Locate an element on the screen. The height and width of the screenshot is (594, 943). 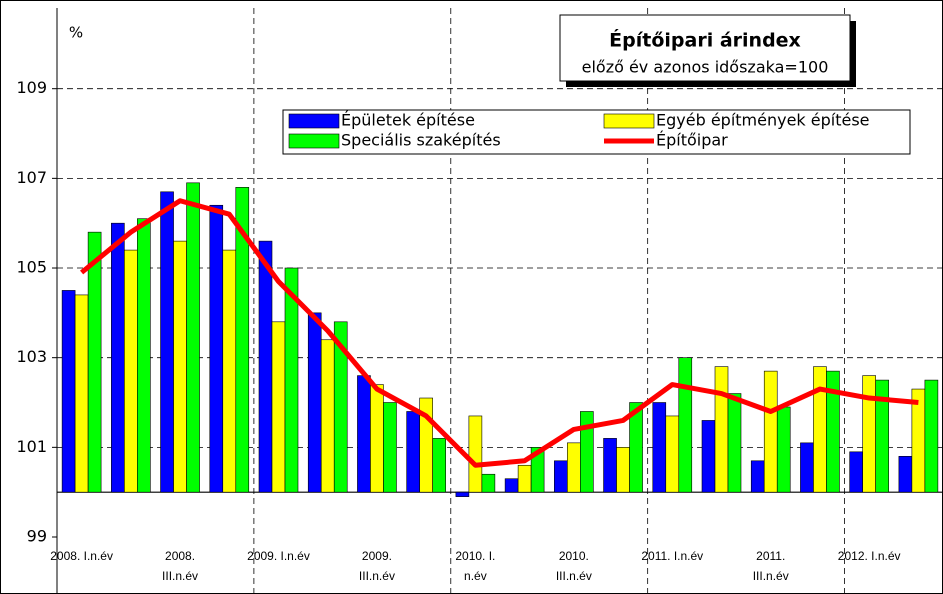
x-tick-label: 2012. I.n.év is located at coordinates (869, 556).